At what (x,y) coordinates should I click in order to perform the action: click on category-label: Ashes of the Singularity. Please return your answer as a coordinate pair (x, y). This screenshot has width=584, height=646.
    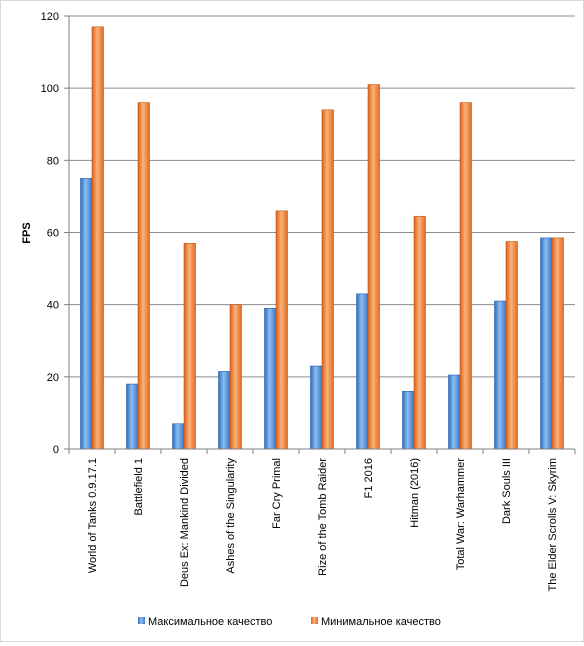
    Looking at the image, I should click on (231, 516).